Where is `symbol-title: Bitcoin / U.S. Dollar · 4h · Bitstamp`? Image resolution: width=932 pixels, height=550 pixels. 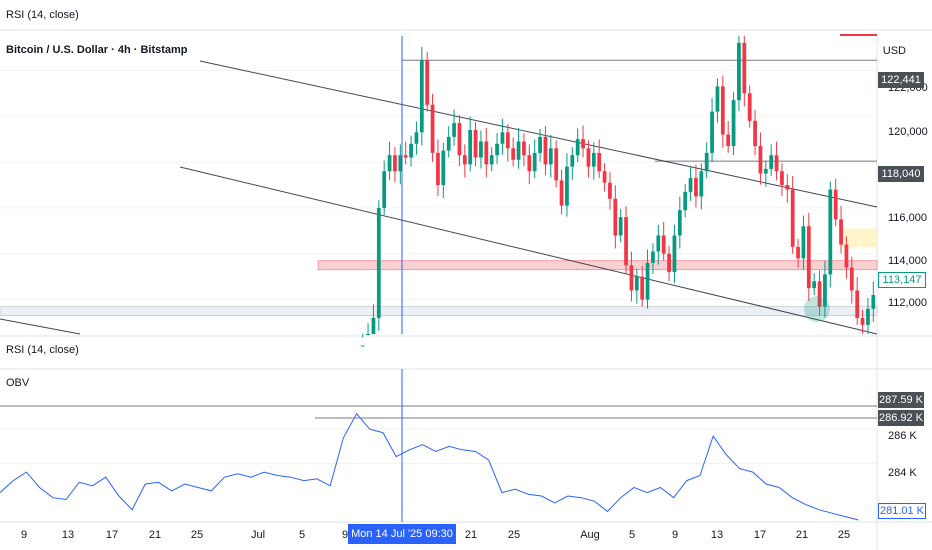
symbol-title: Bitcoin / U.S. Dollar · 4h · Bitstamp is located at coordinates (97, 50).